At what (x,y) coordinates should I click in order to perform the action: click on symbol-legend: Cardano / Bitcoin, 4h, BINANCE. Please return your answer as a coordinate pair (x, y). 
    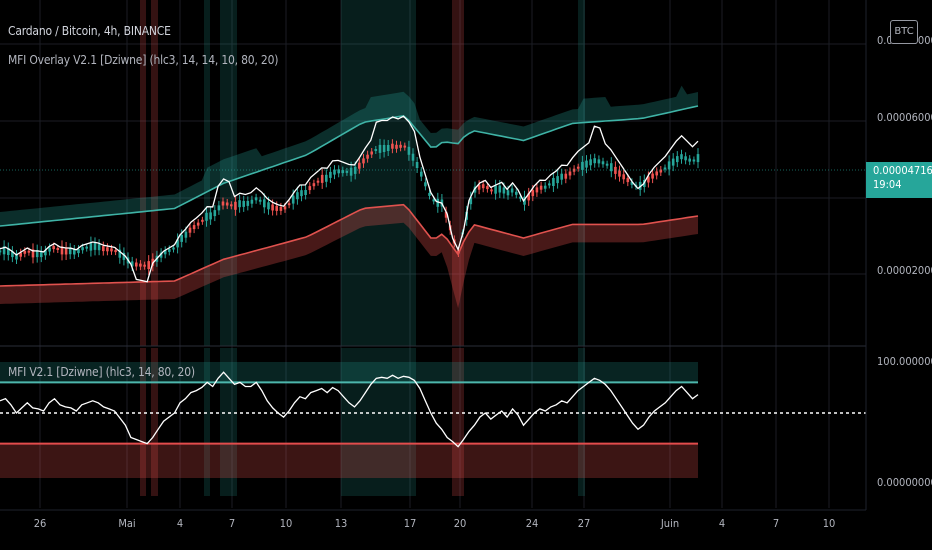
    Looking at the image, I should click on (89, 31).